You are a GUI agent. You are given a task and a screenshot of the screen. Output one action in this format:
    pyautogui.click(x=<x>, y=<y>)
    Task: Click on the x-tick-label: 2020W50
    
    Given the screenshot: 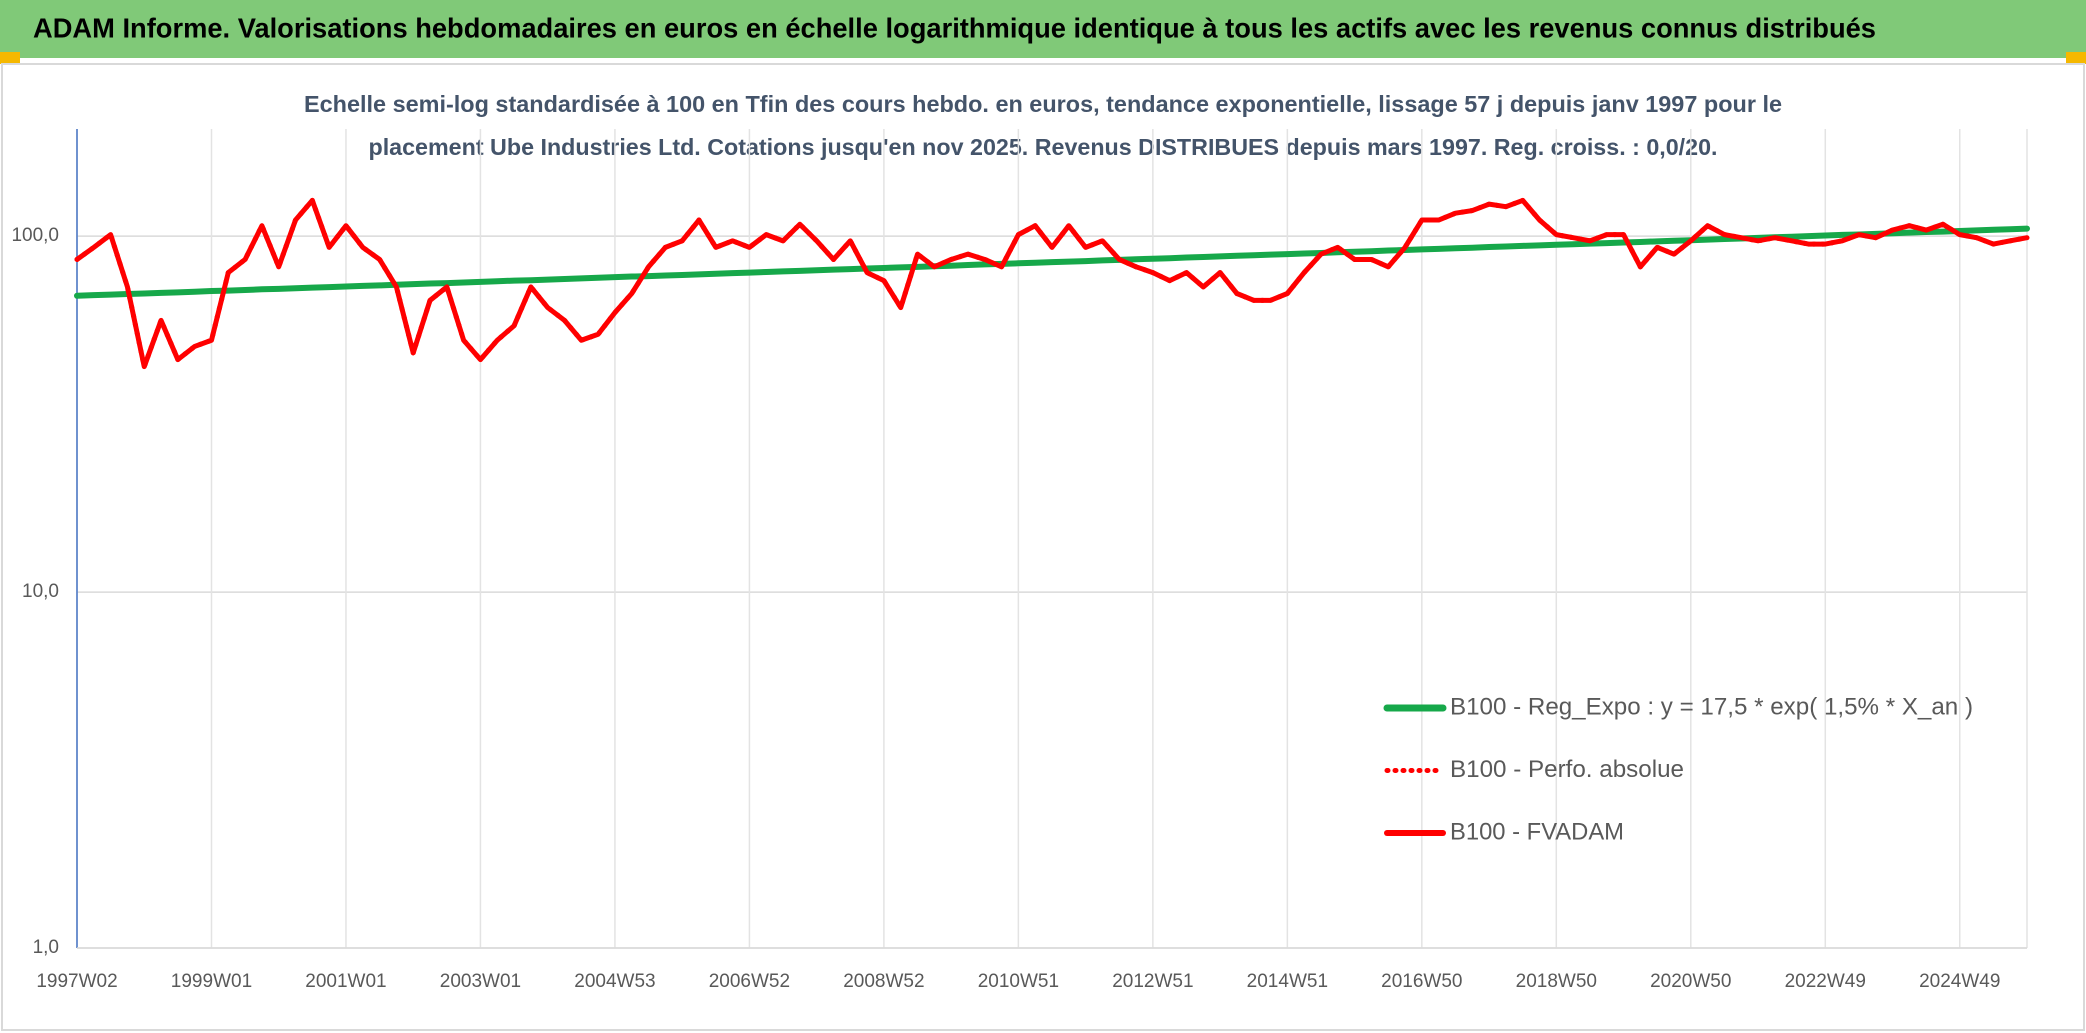 What is the action you would take?
    pyautogui.click(x=1690, y=981)
    